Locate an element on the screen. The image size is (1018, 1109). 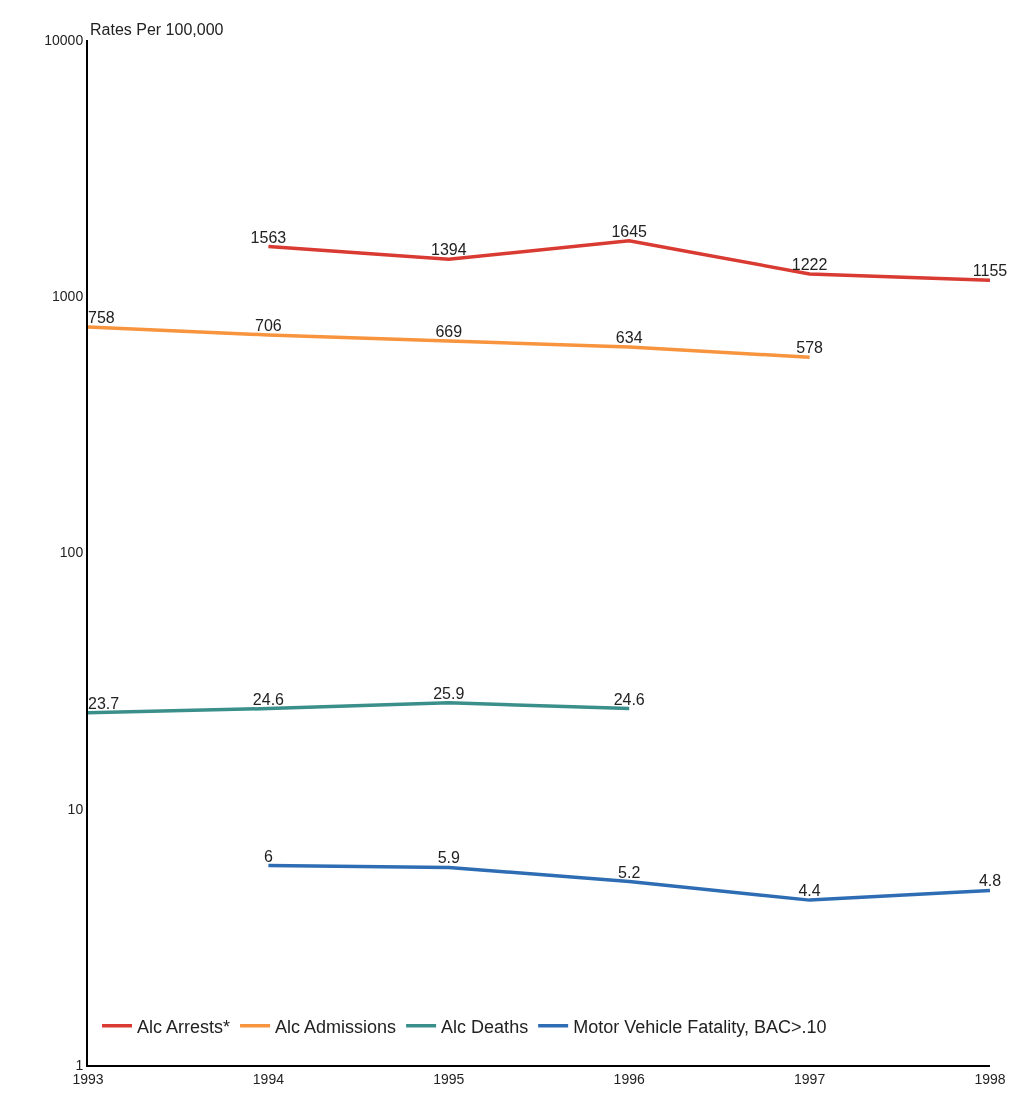
data-label: 1222 is located at coordinates (809, 264).